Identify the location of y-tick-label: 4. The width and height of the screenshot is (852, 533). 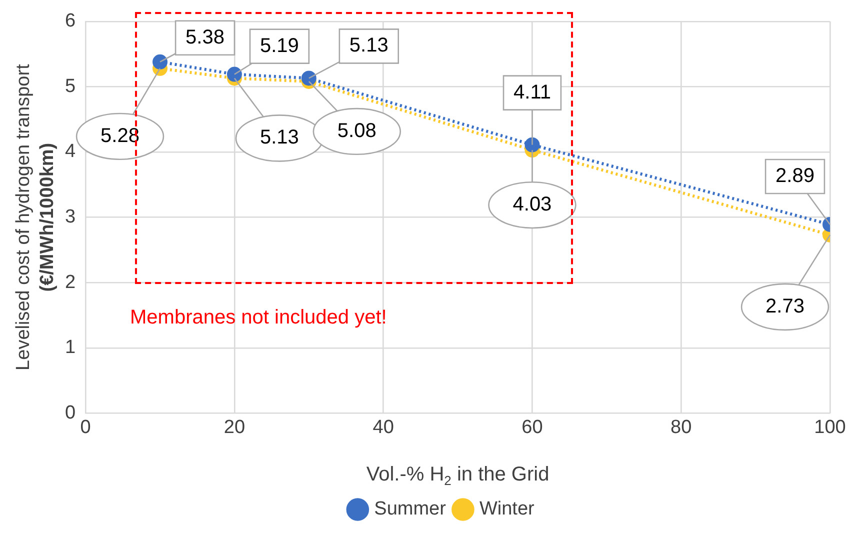
(70, 151).